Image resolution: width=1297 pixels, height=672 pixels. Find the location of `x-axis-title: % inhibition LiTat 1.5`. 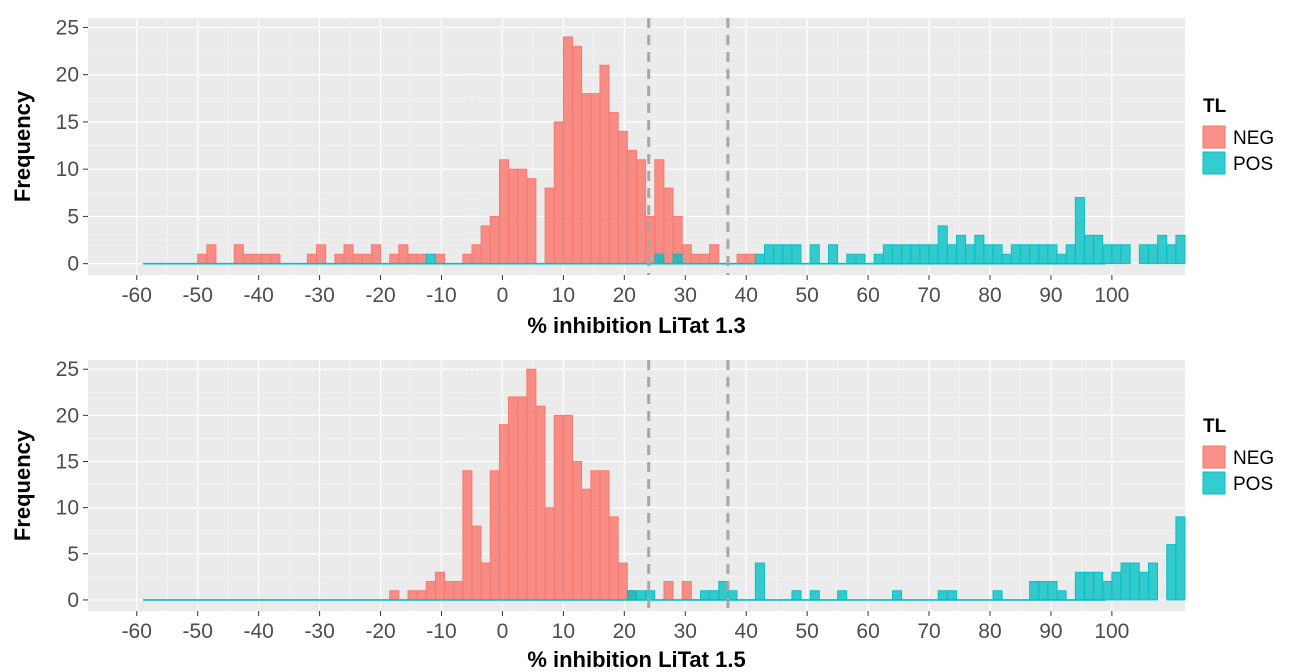

x-axis-title: % inhibition LiTat 1.5 is located at coordinates (636, 659).